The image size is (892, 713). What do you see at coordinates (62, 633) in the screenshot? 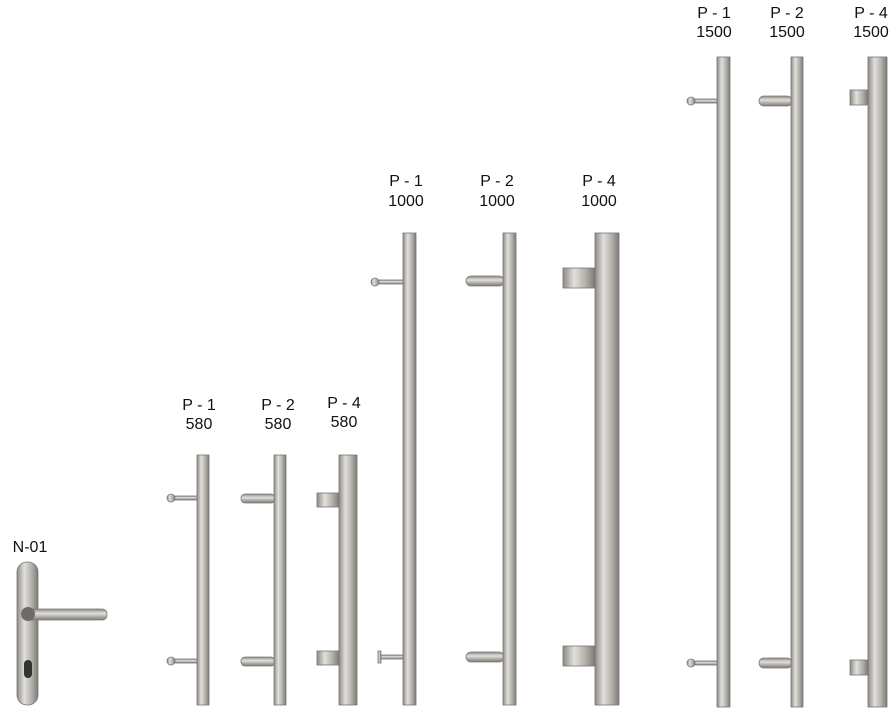
I see `lever-handle` at bounding box center [62, 633].